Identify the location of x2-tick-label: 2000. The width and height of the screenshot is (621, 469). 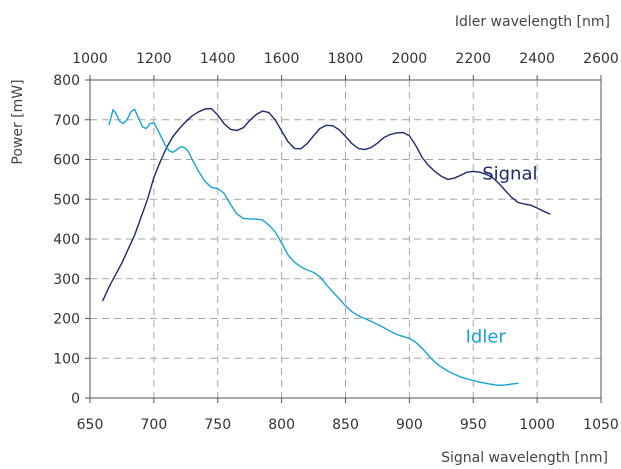
(410, 59).